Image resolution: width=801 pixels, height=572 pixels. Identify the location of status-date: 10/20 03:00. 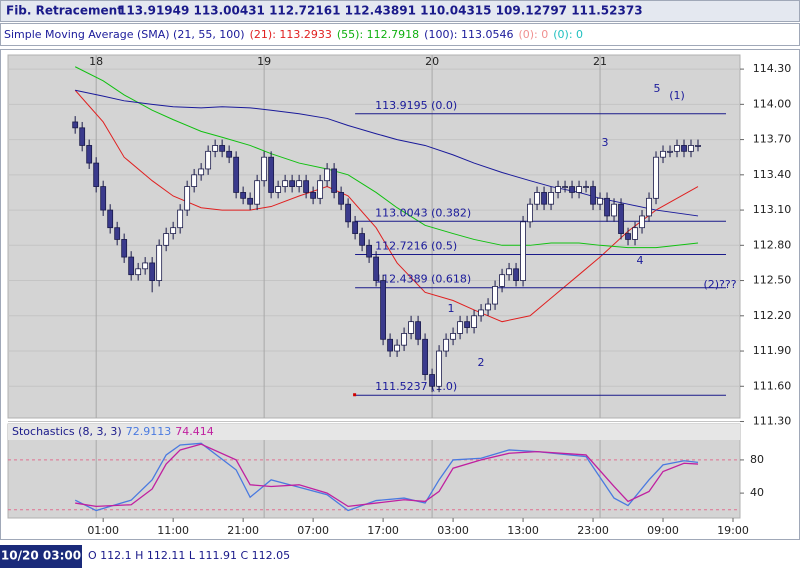
(41, 556).